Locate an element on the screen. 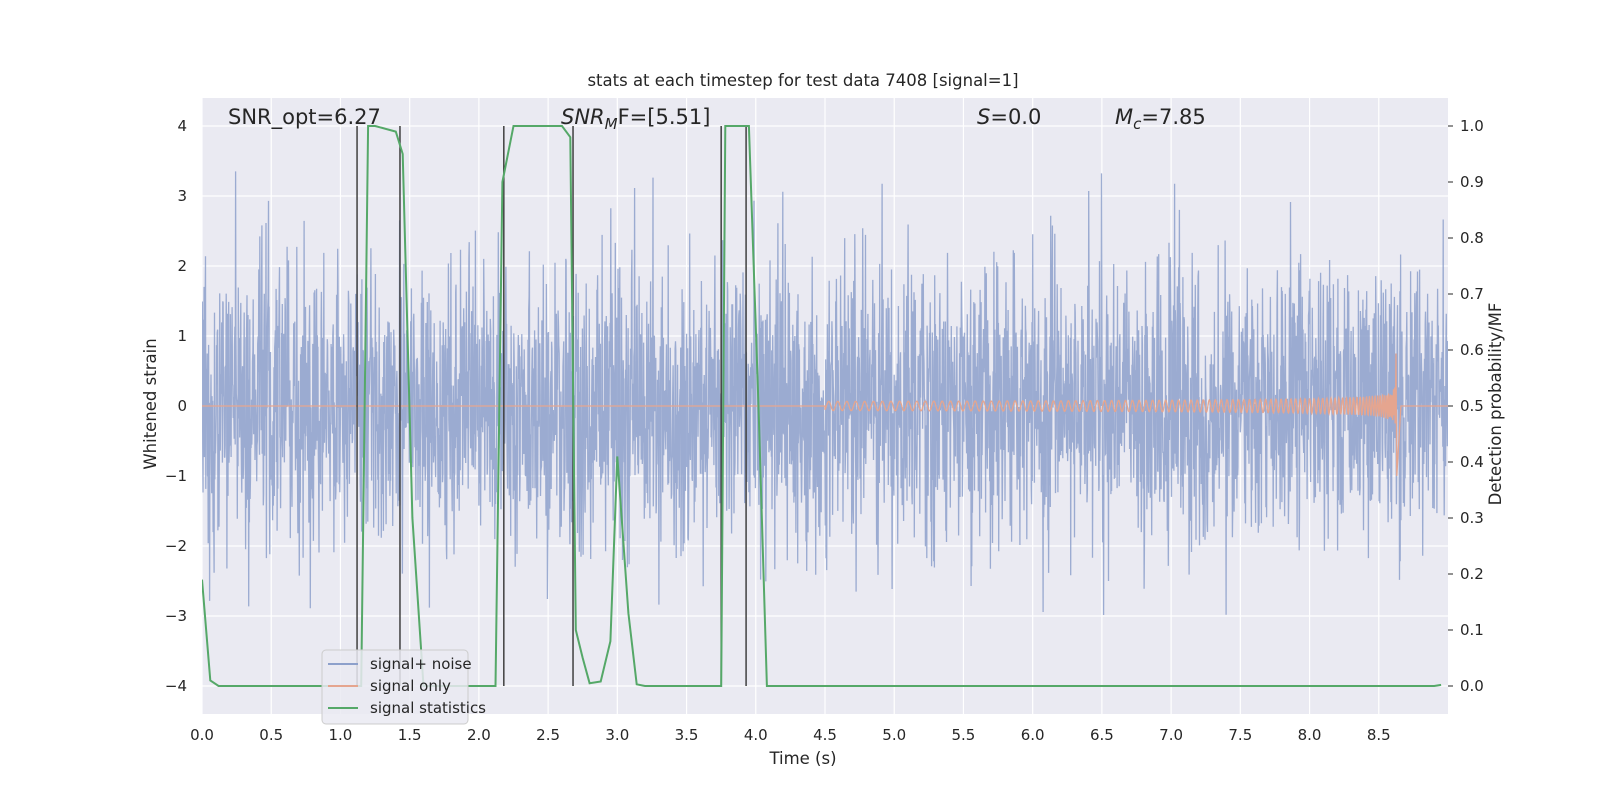 This screenshot has width=1600, height=800. mc-label: M is located at coordinates (1124, 117).